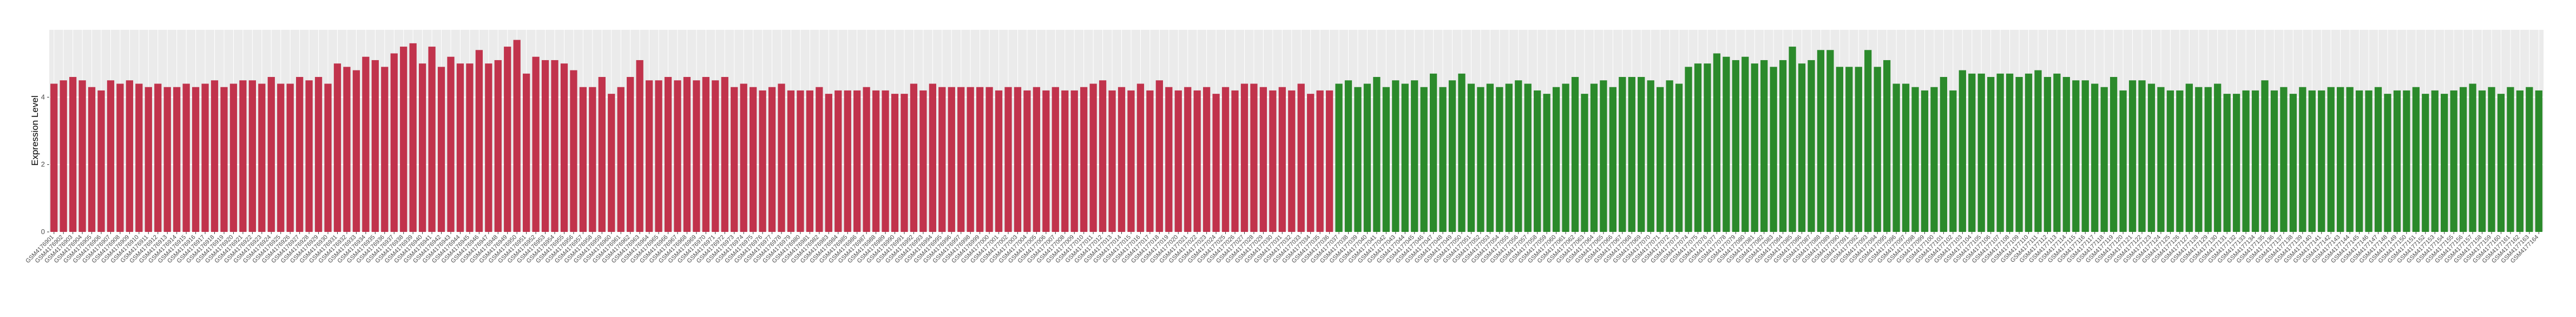 The width and height of the screenshot is (2576, 317). Describe the element at coordinates (43, 232) in the screenshot. I see `y-tick-label: 0` at that location.